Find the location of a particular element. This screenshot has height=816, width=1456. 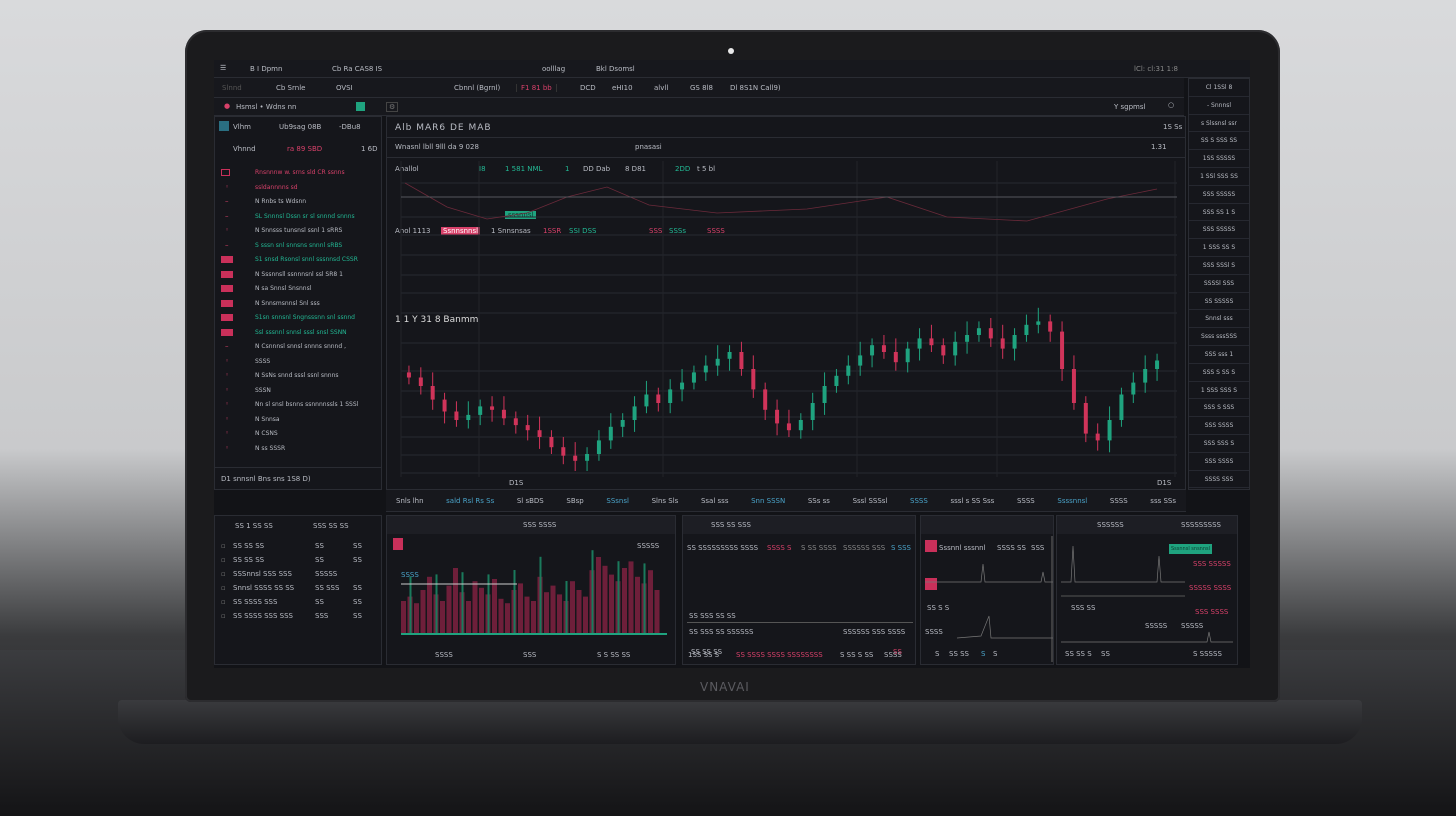

timeline-label: Sl sBDS is located at coordinates (530, 501).